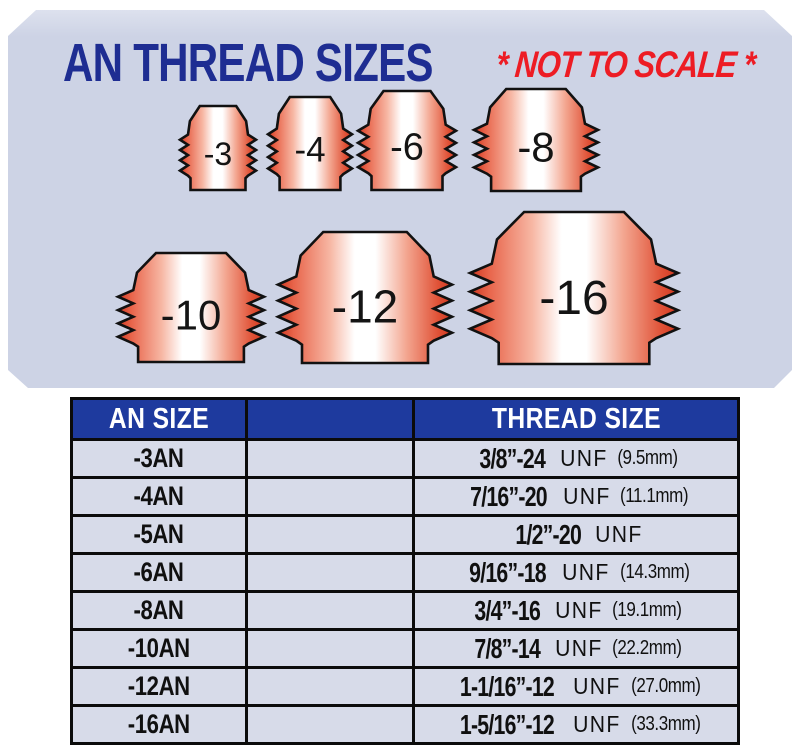  I want to click on thread-size-cell: 1/2”-20 UNF, so click(576, 534).